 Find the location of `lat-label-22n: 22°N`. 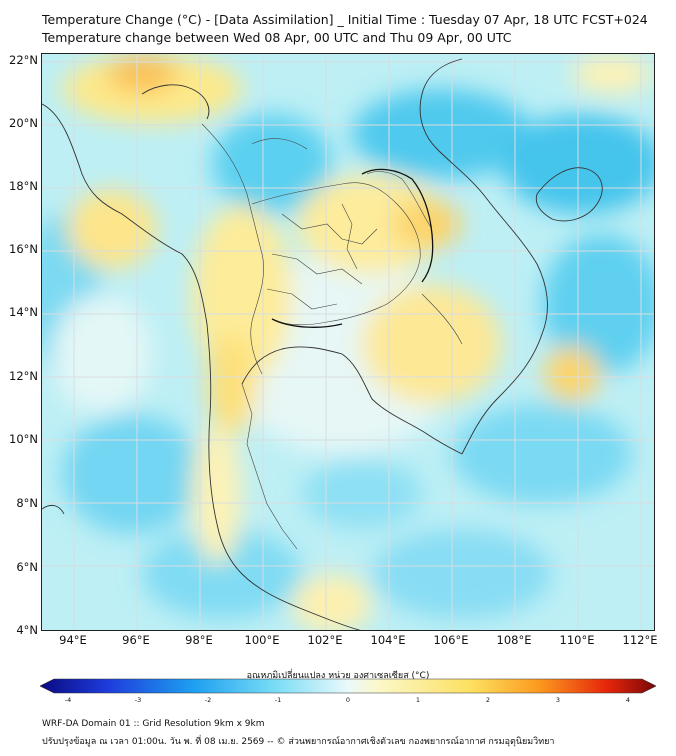

lat-label-22n: 22°N is located at coordinates (23, 60).